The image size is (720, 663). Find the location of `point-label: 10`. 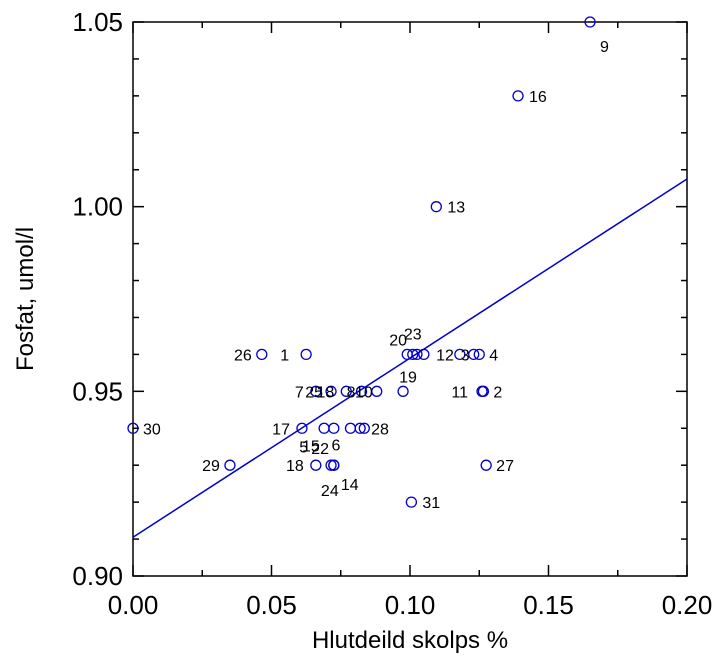

point-label: 10 is located at coordinates (364, 392).